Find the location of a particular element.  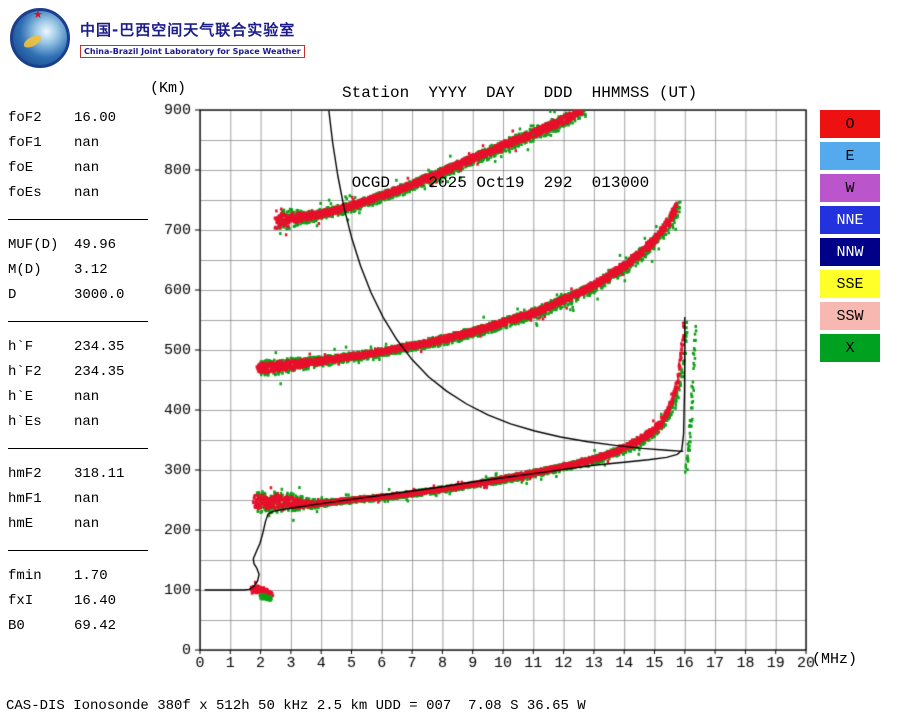

param-row-hmF1: hmF1 nan is located at coordinates (83, 499).